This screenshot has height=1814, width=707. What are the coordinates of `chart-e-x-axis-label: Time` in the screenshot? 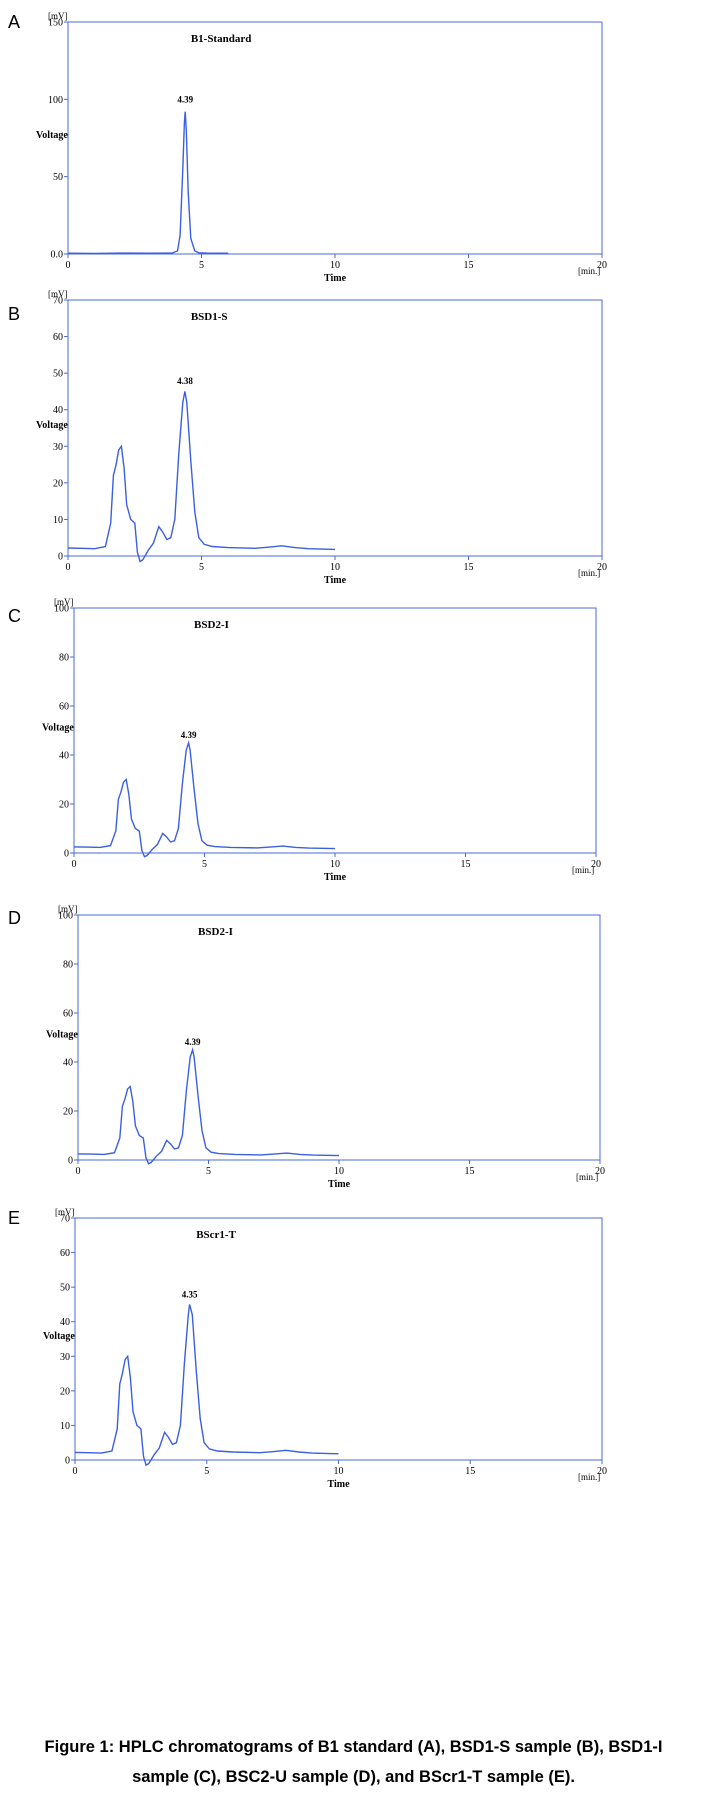 It's located at (338, 1484).